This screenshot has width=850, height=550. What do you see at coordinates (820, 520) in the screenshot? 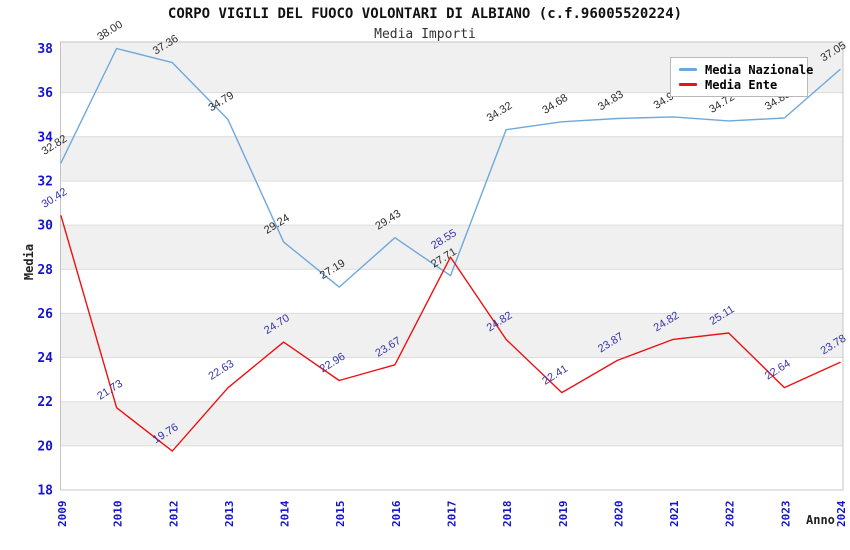
I see `x-axis-title: Anno` at bounding box center [820, 520].